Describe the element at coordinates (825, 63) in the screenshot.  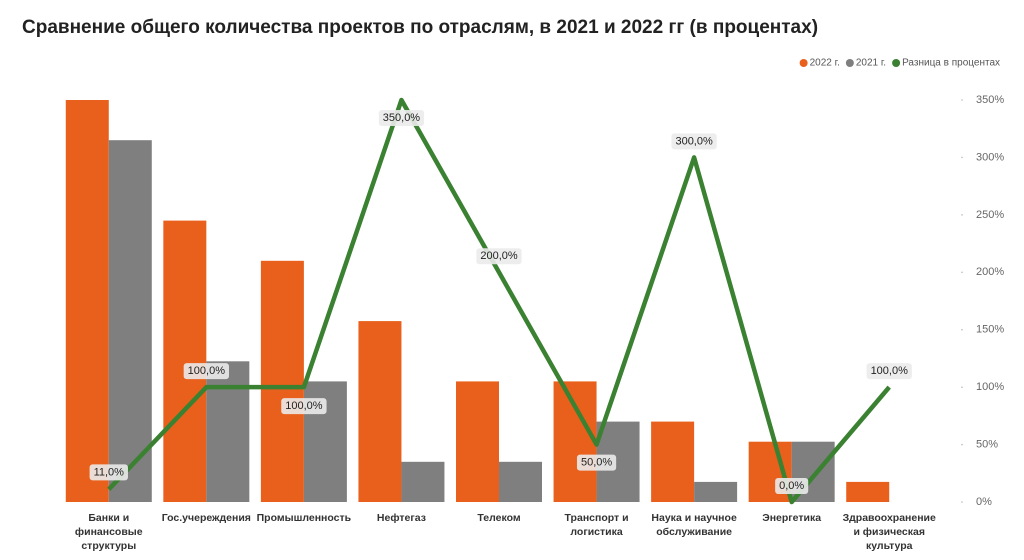
I see `legend-label: 2022 г.` at that location.